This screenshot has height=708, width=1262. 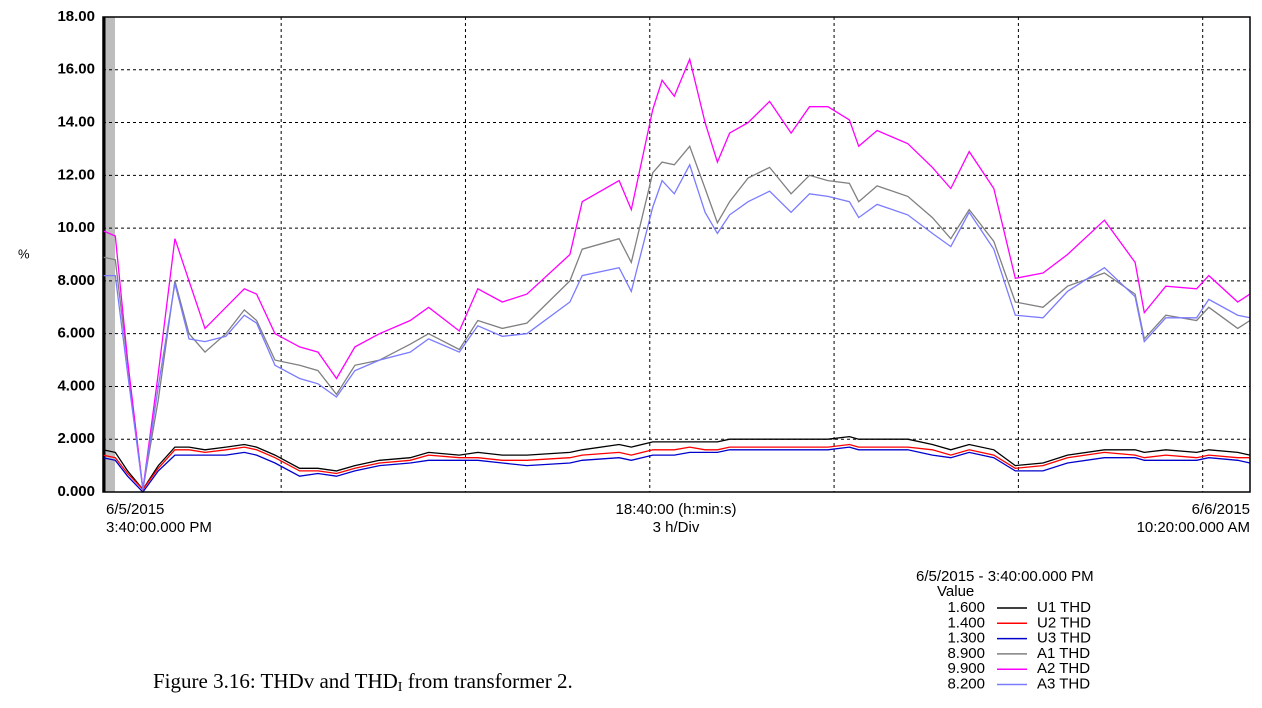 I want to click on y-tick-label: 18.00, so click(x=76, y=16).